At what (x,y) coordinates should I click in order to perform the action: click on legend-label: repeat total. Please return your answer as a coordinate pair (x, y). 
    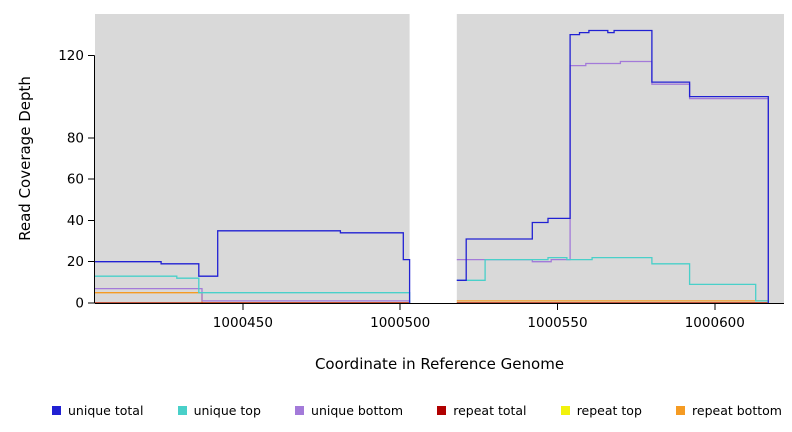
    Looking at the image, I should click on (490, 410).